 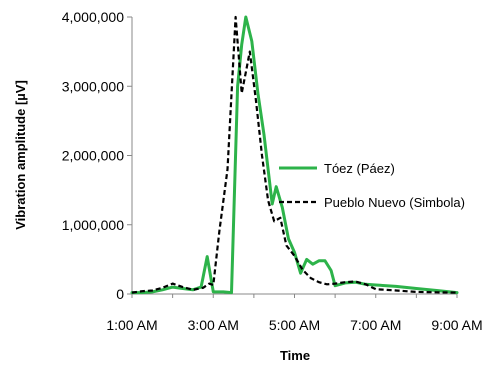 What do you see at coordinates (394, 202) in the screenshot?
I see `legend-label: Pueblo Nuevo (Simbola)` at bounding box center [394, 202].